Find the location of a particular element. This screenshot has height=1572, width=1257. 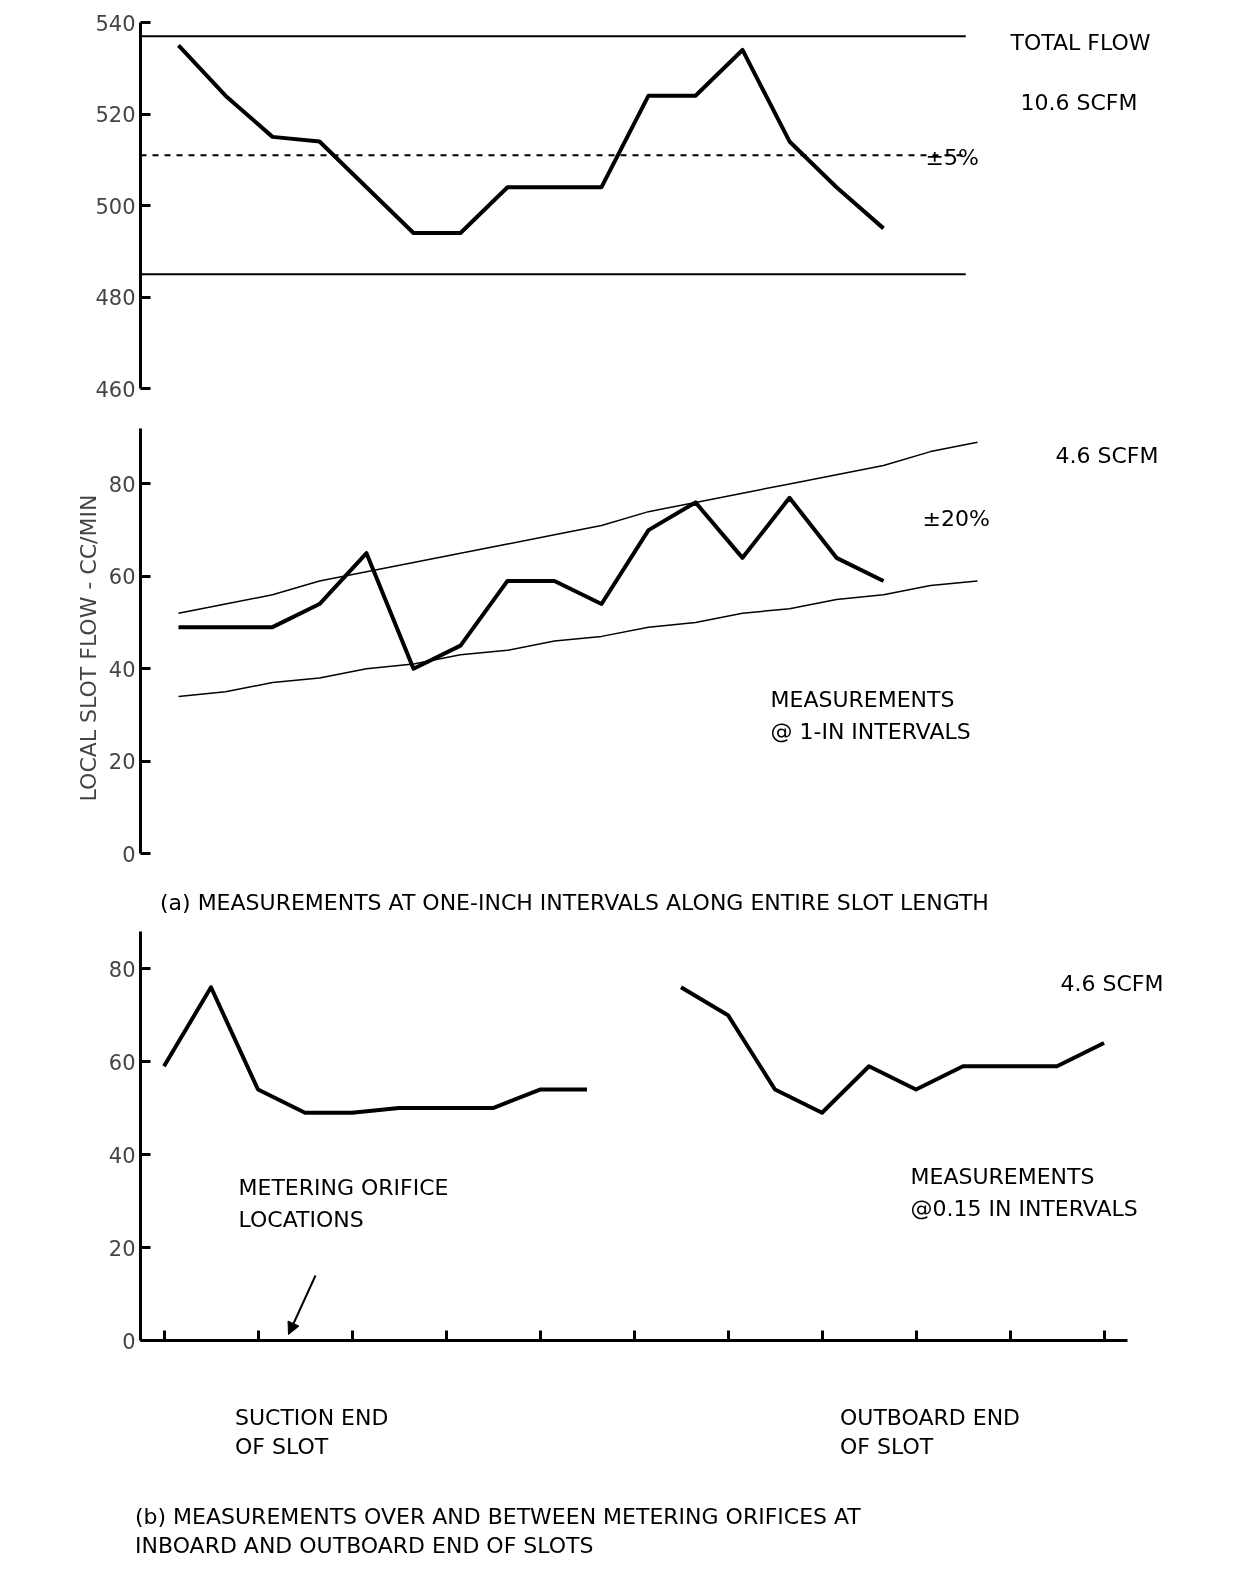

text: OUTBOARD END OF SLOT is located at coordinates (930, 1432).